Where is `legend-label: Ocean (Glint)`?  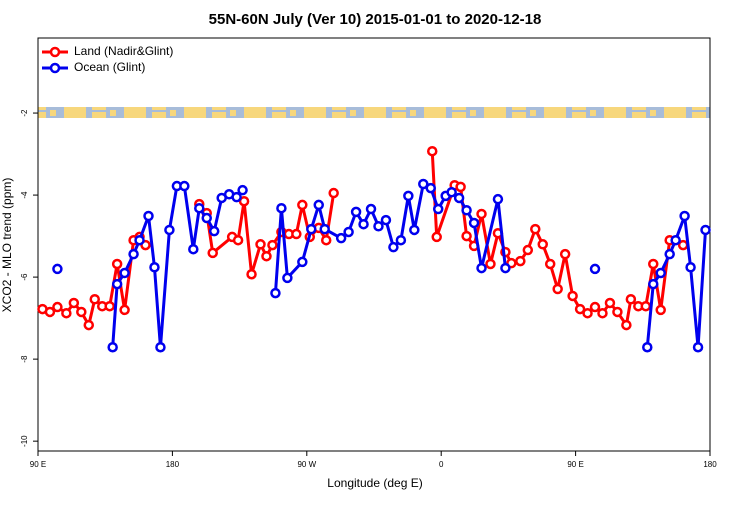
legend-label: Ocean (Glint) is located at coordinates (109, 67).